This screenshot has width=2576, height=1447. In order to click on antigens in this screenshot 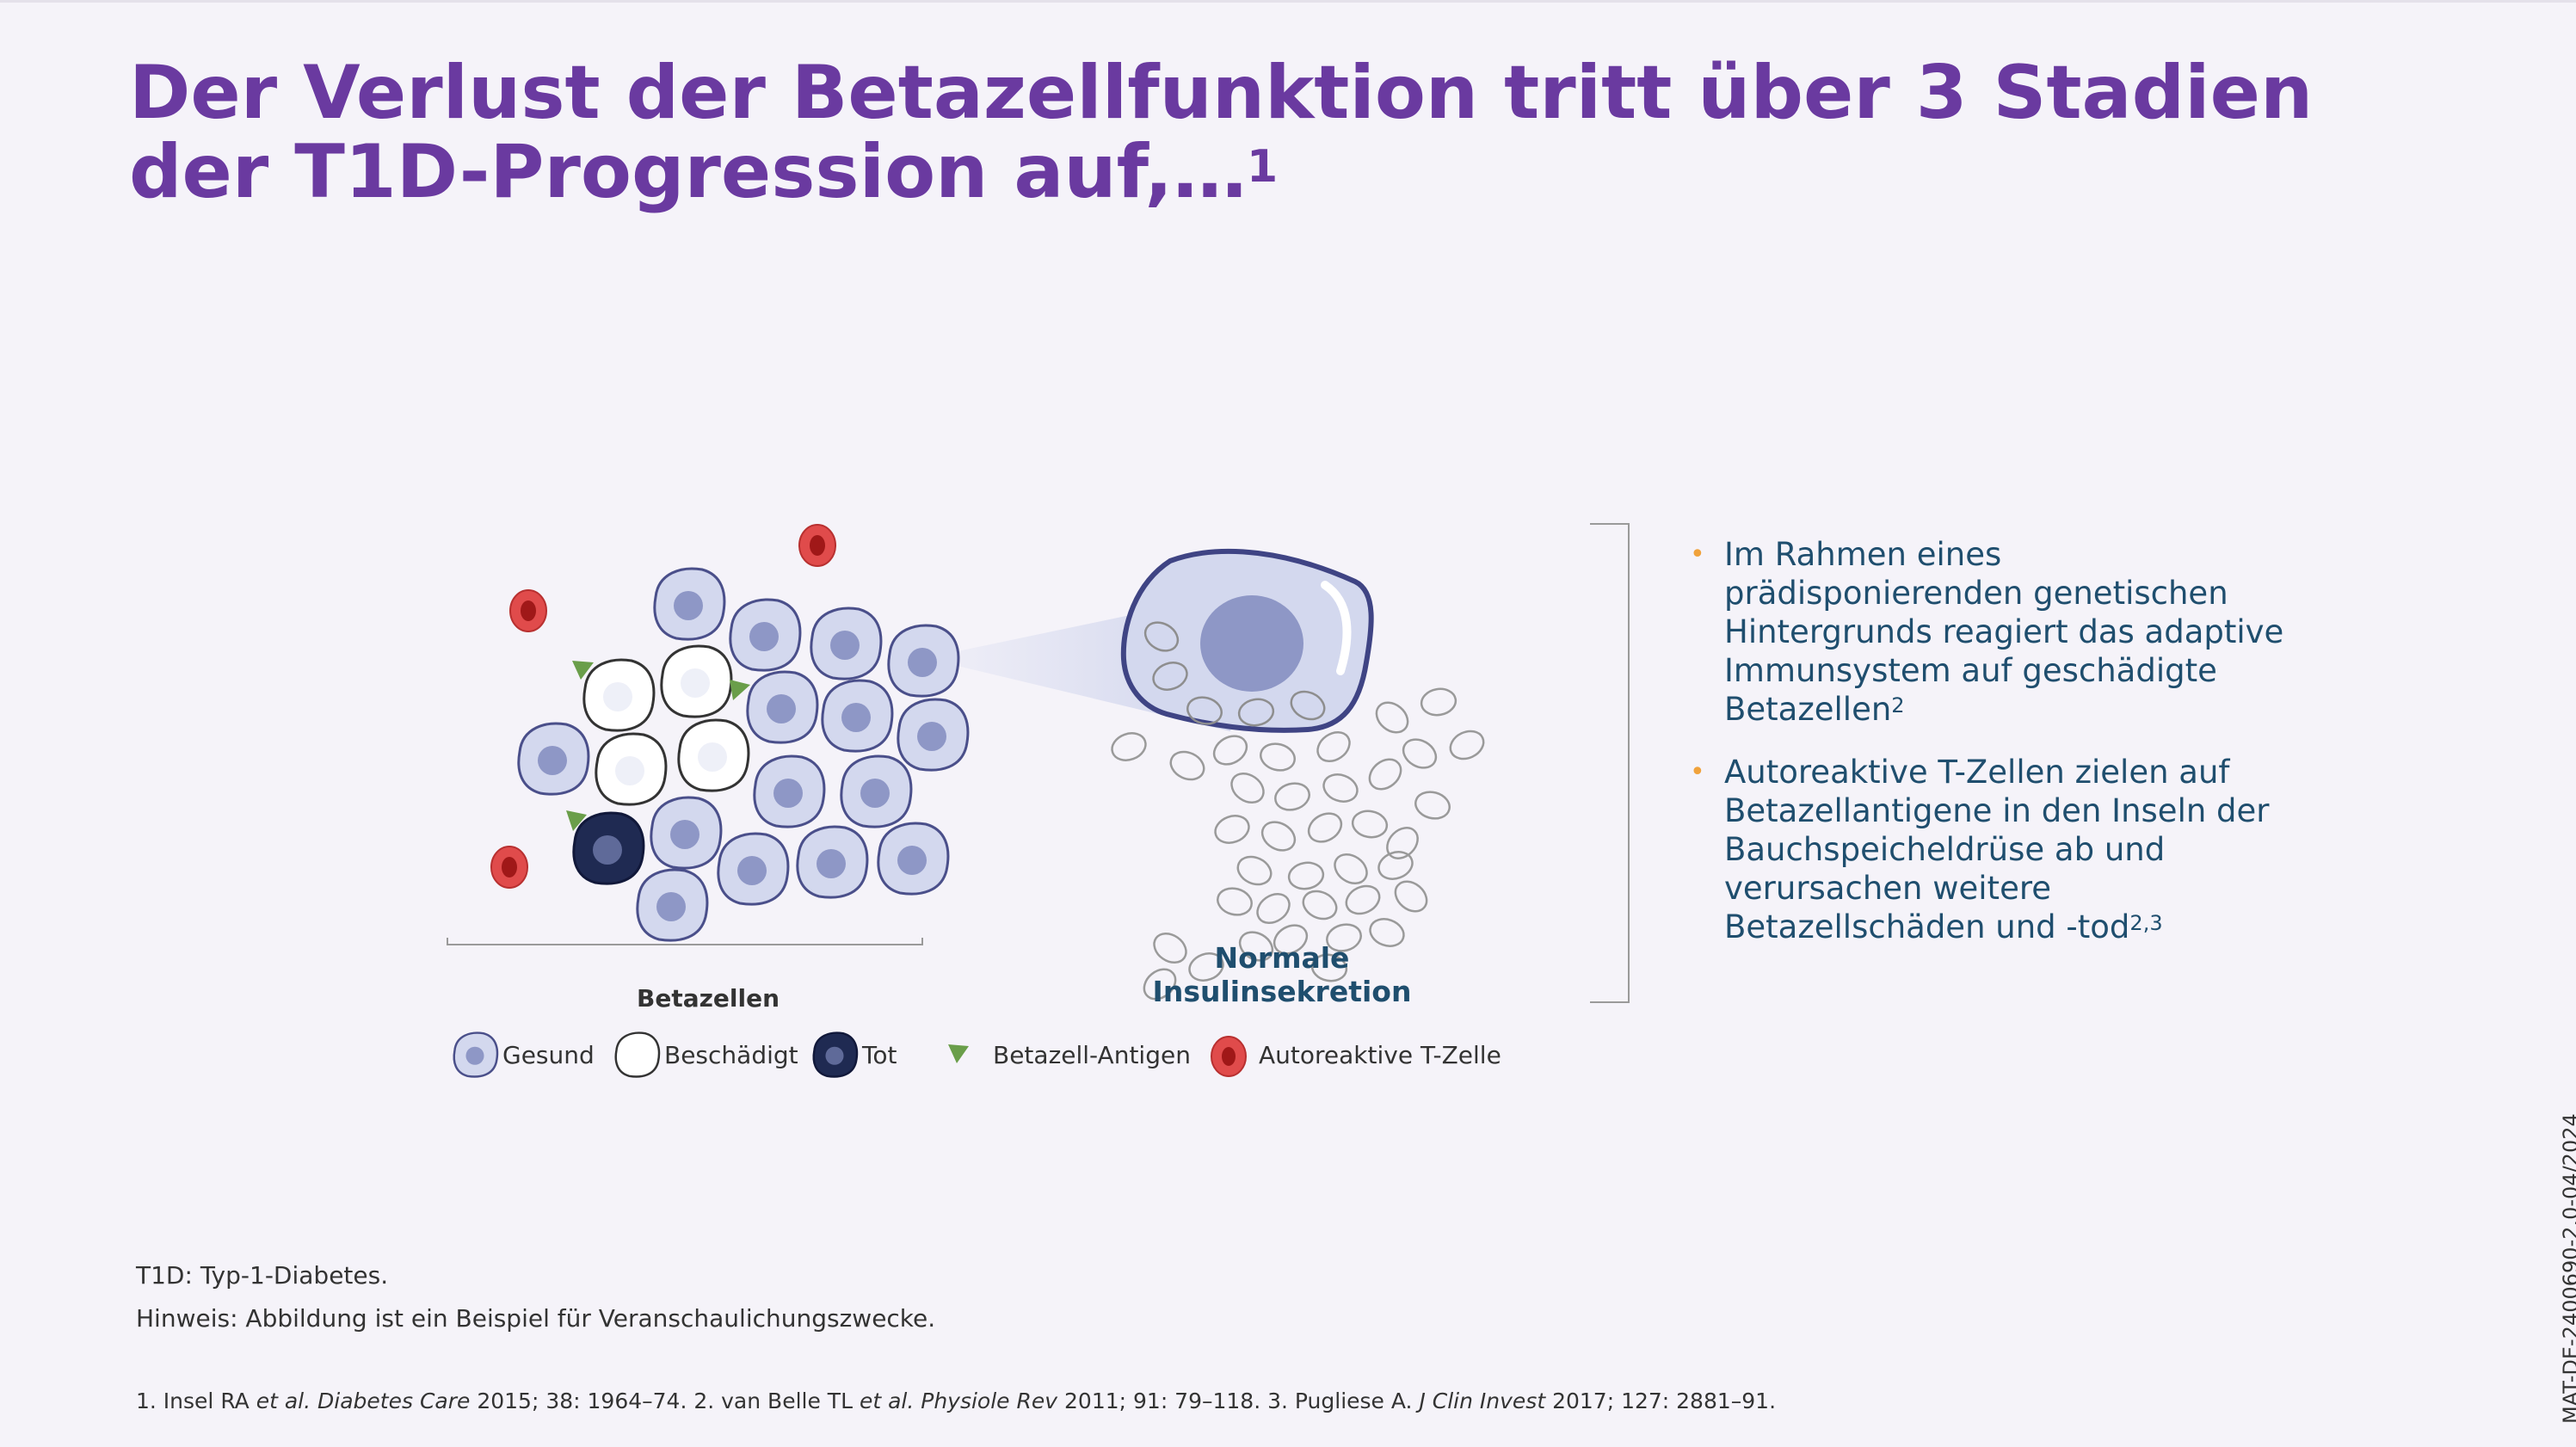, I will do `click(658, 746)`.